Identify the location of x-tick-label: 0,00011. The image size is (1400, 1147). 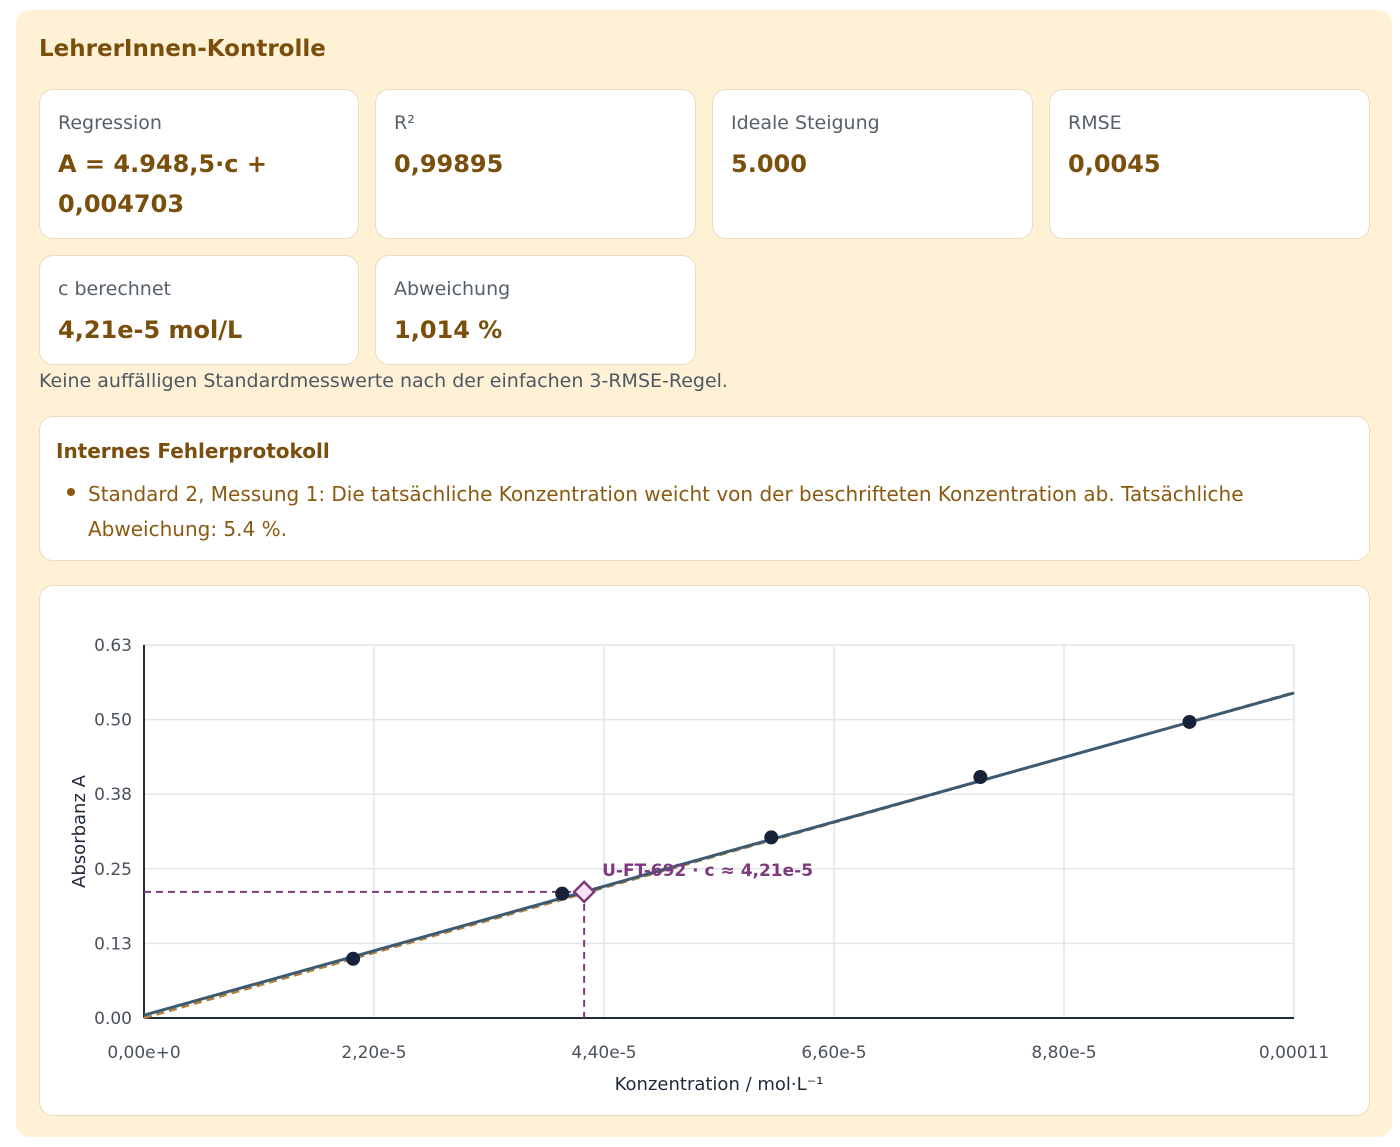
(1294, 1053).